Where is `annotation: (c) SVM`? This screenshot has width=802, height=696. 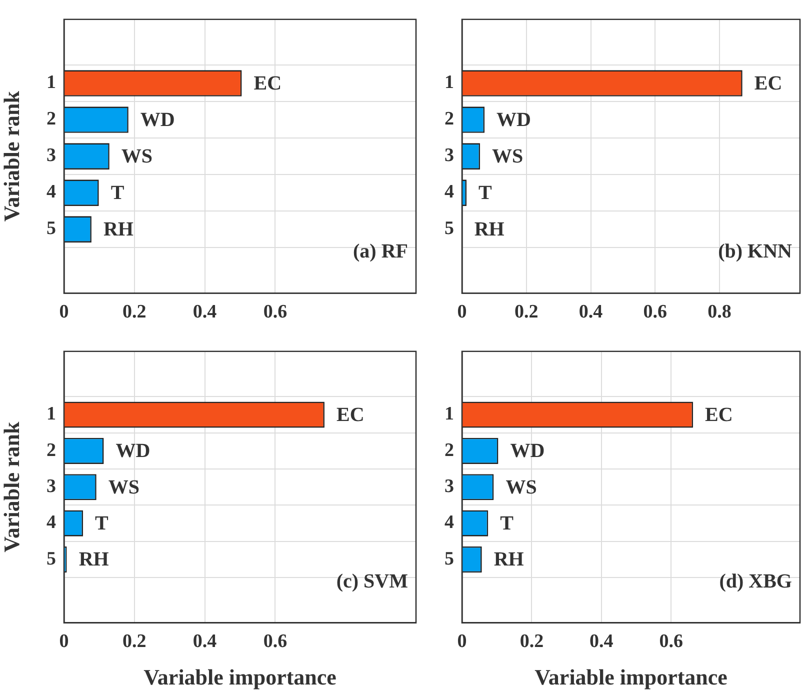 annotation: (c) SVM is located at coordinates (372, 581).